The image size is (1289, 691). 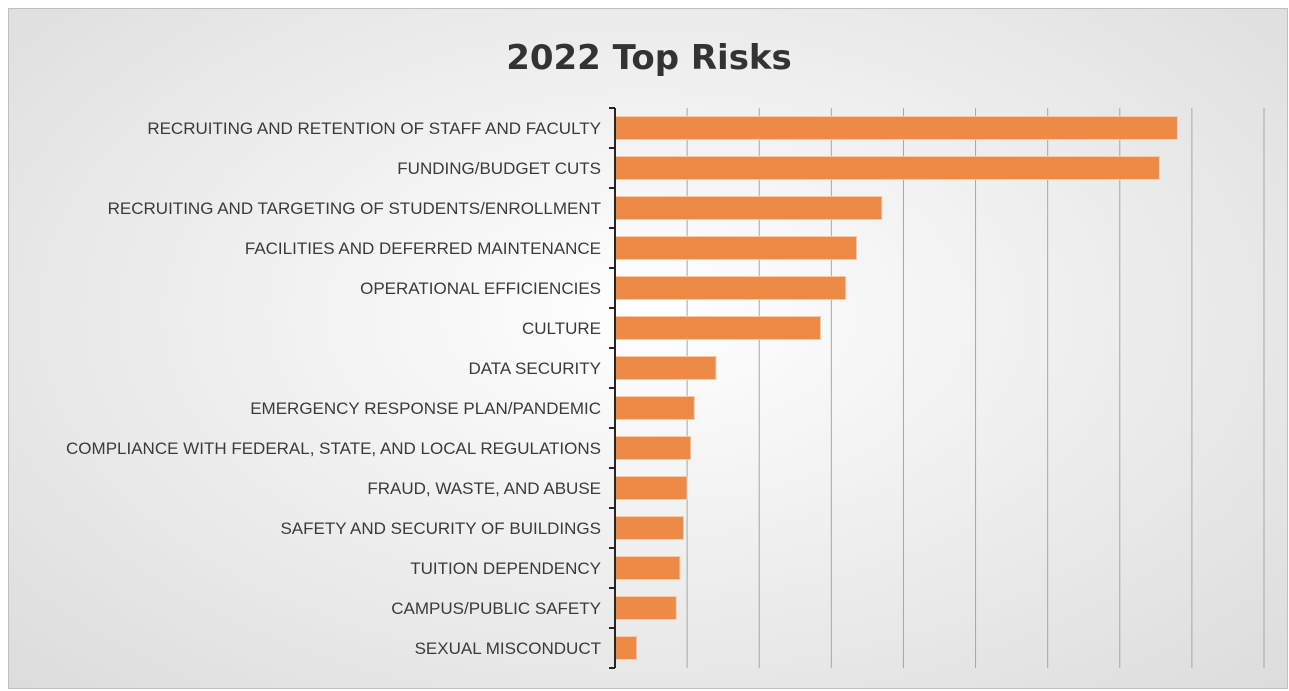 What do you see at coordinates (484, 488) in the screenshot?
I see `category-label: FRAUD, WASTE, AND ABUSE` at bounding box center [484, 488].